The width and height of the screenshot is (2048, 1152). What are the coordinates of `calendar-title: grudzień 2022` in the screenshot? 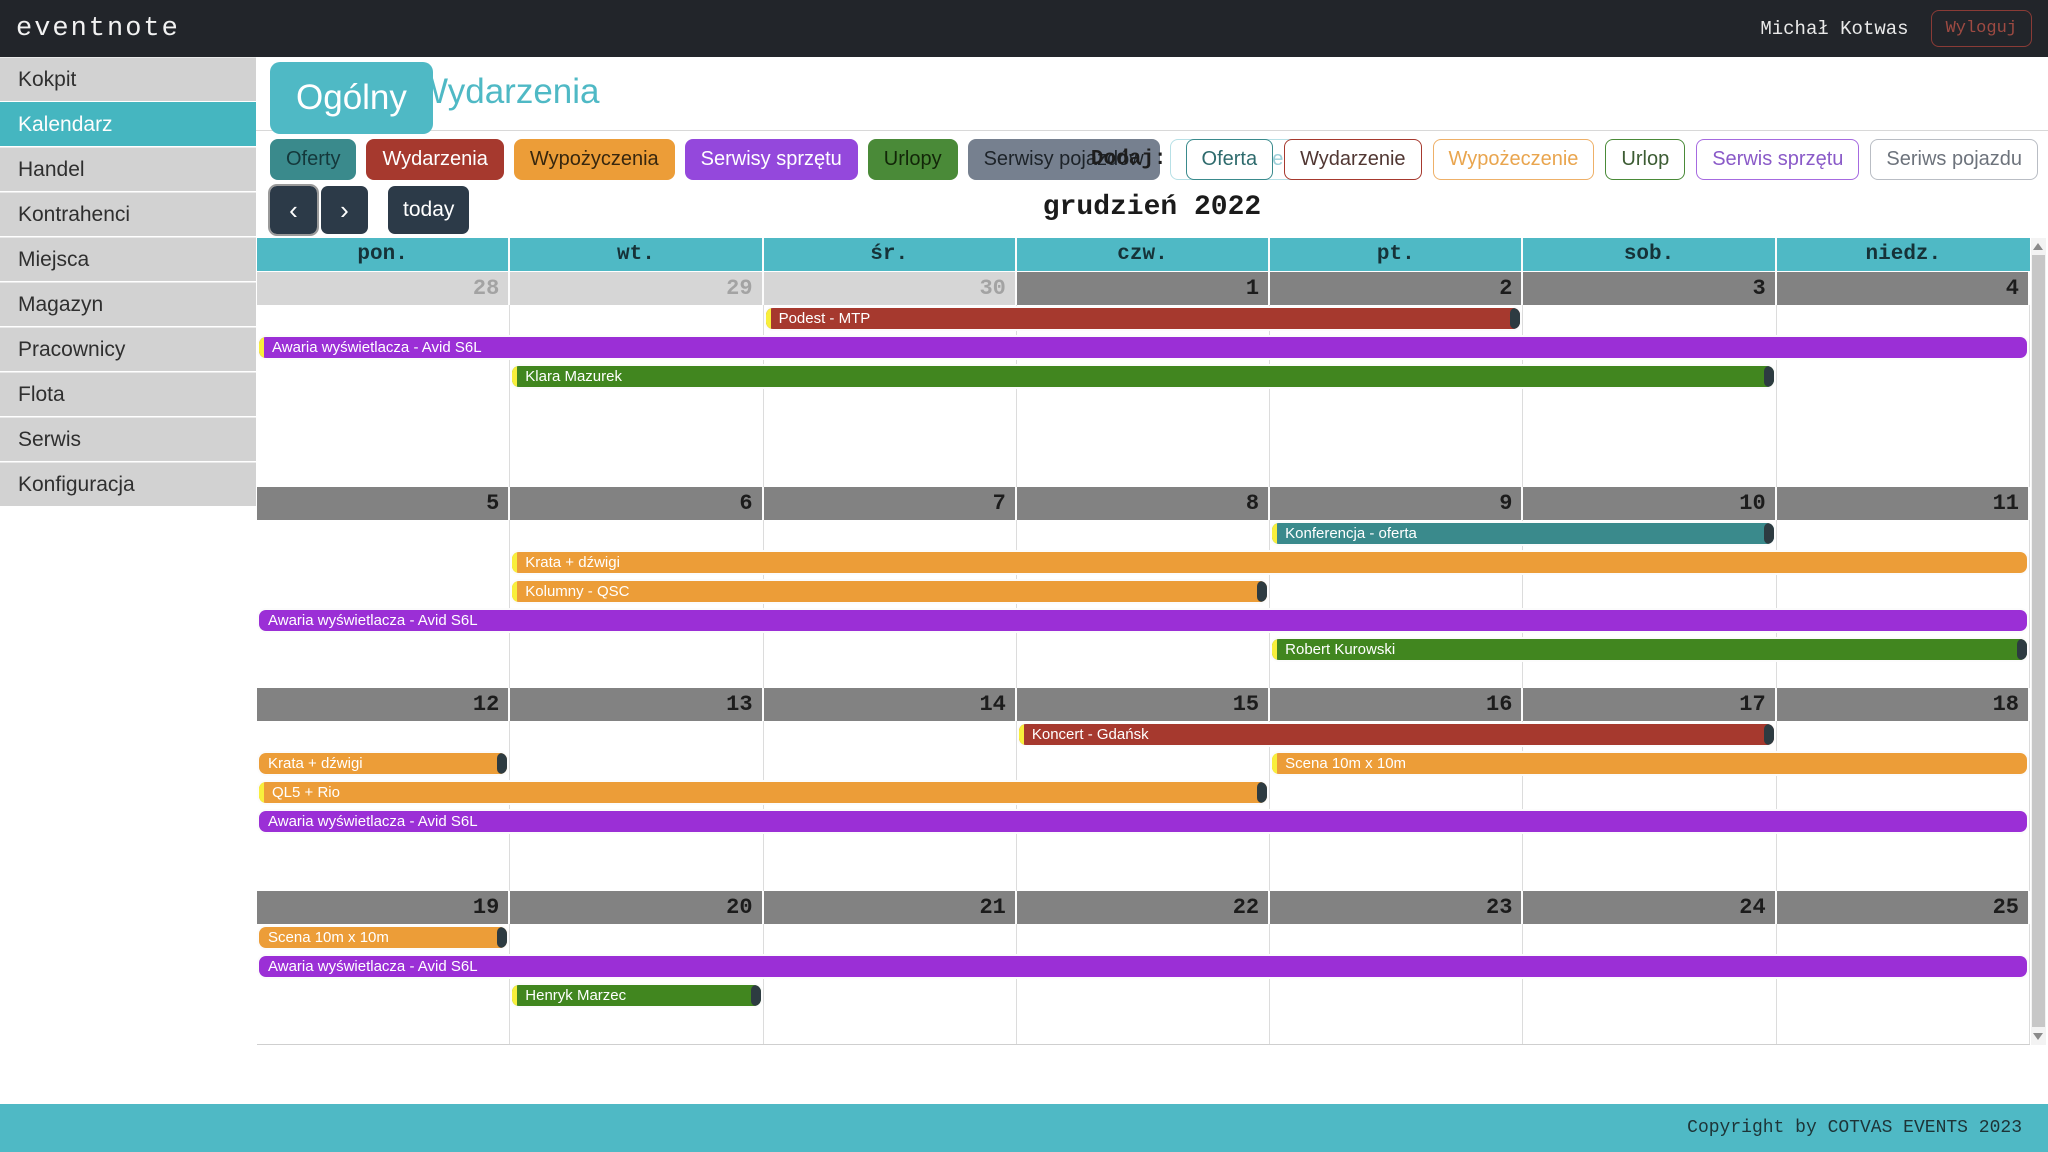 It's located at (1152, 207).